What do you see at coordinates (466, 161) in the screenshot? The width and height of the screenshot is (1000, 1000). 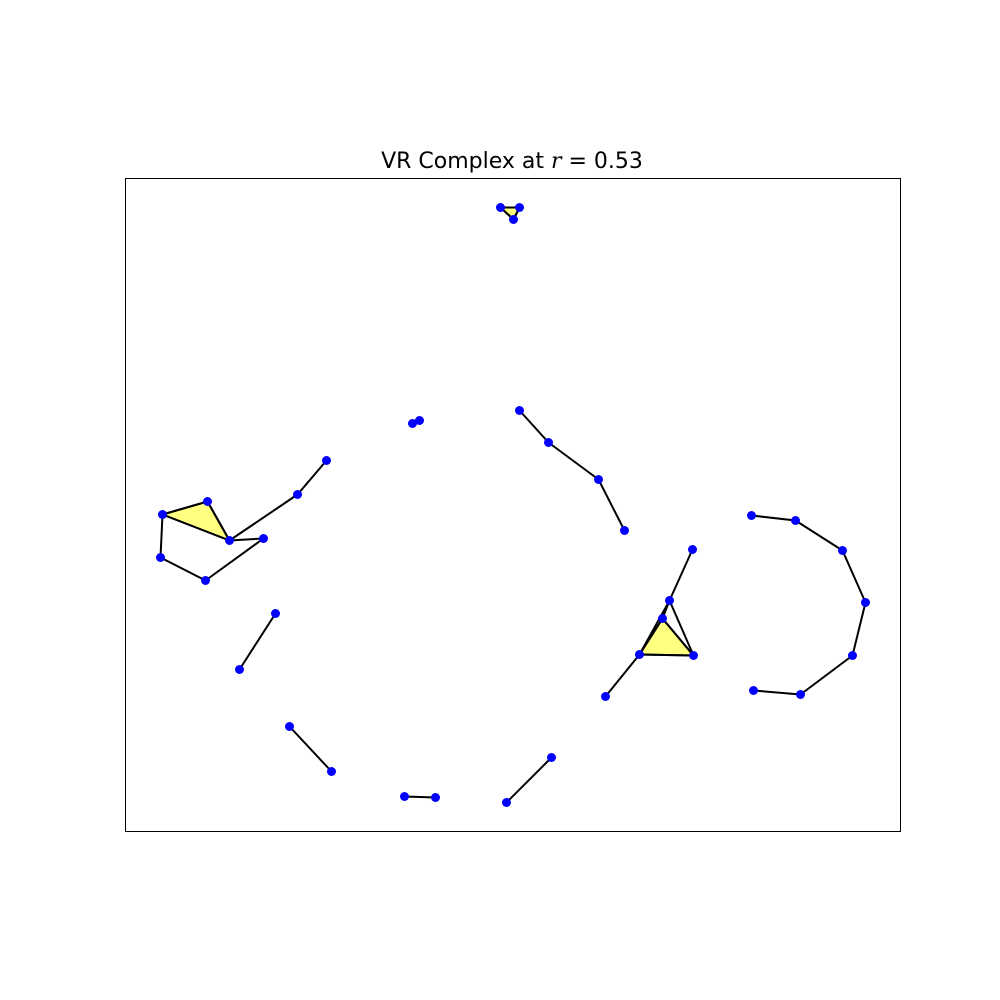 I see `title-prefix: VR Complex at` at bounding box center [466, 161].